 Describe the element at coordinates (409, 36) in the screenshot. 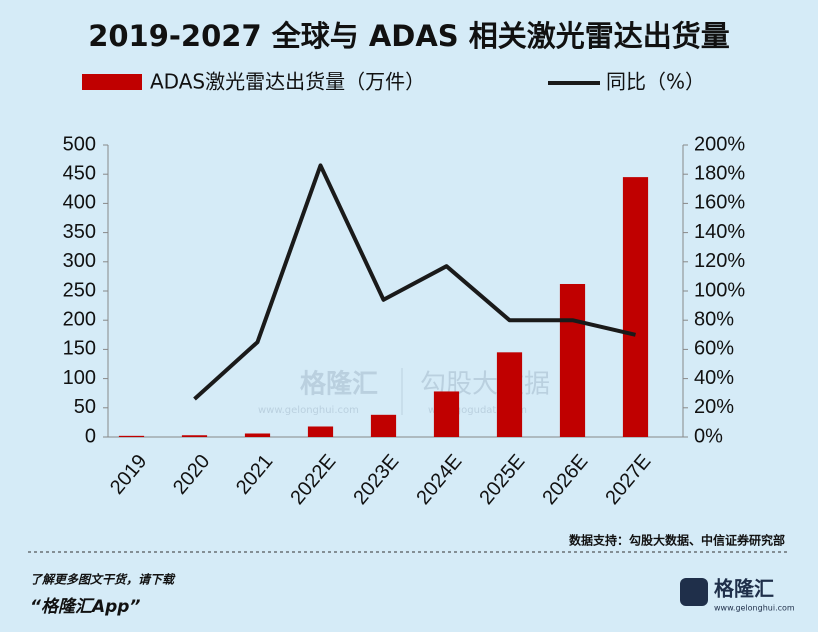

I see `chart-title: 2019-2027 全球与 ADAS 相关激光雷达出货量` at that location.